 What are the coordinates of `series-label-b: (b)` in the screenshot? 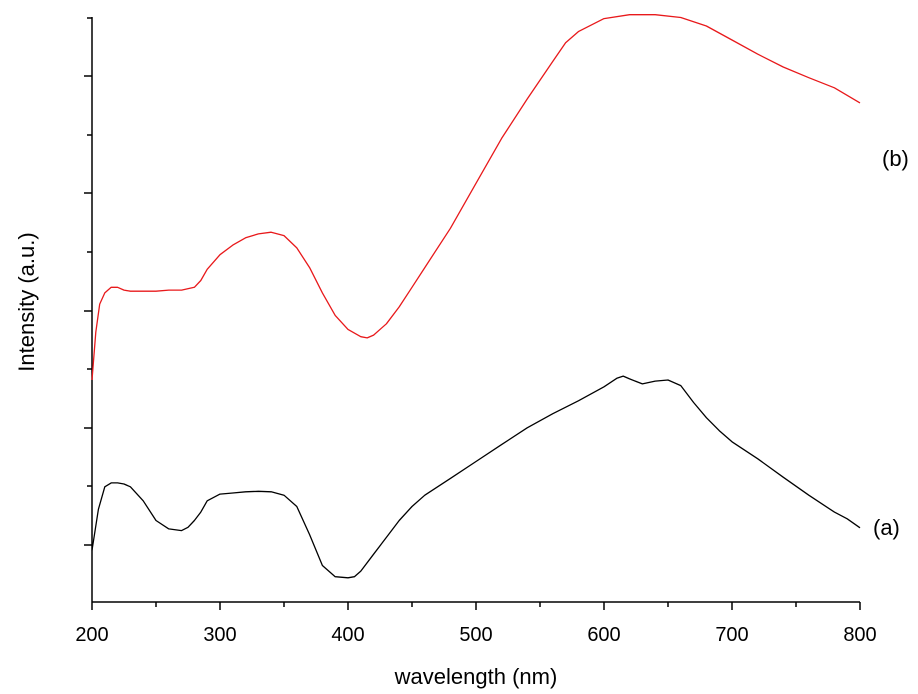 It's located at (895, 158).